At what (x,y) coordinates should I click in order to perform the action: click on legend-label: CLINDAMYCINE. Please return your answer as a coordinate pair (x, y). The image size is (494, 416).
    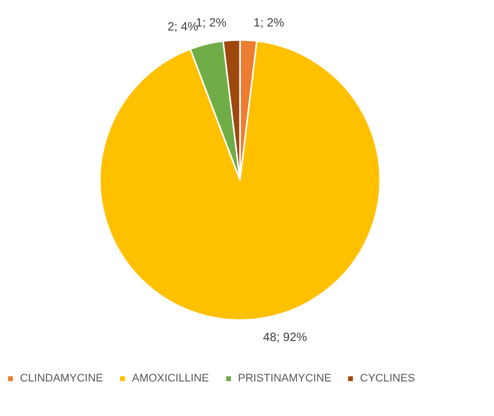
    Looking at the image, I should click on (62, 378).